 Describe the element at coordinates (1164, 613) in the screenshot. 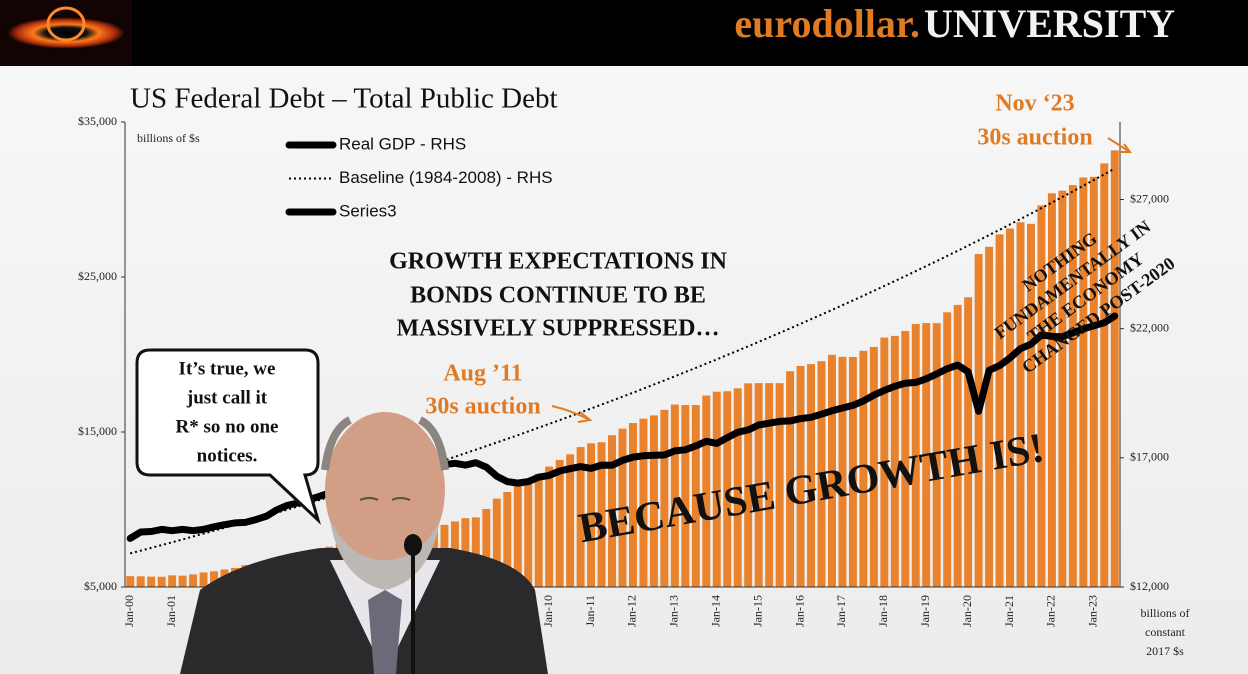

I see `y2-unit: billions of` at that location.